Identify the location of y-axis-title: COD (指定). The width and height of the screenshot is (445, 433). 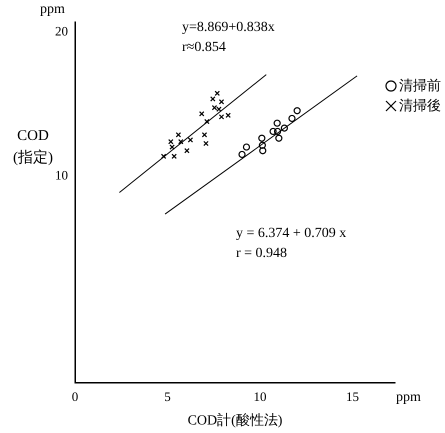
(33, 147).